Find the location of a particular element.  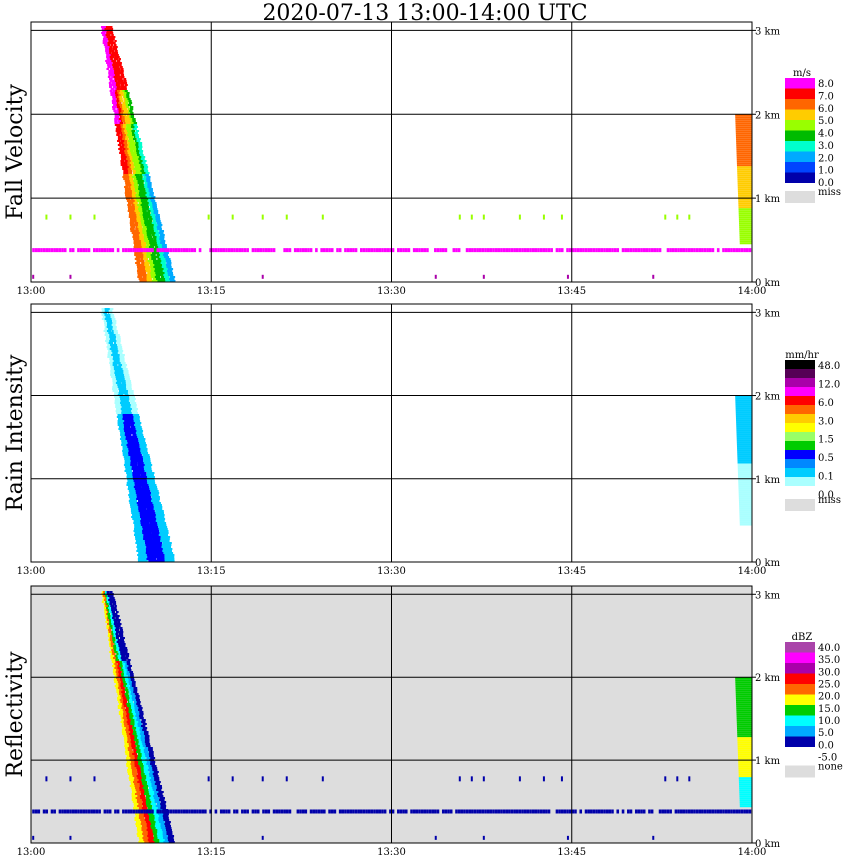

legend-label: 10.0 is located at coordinates (829, 721).